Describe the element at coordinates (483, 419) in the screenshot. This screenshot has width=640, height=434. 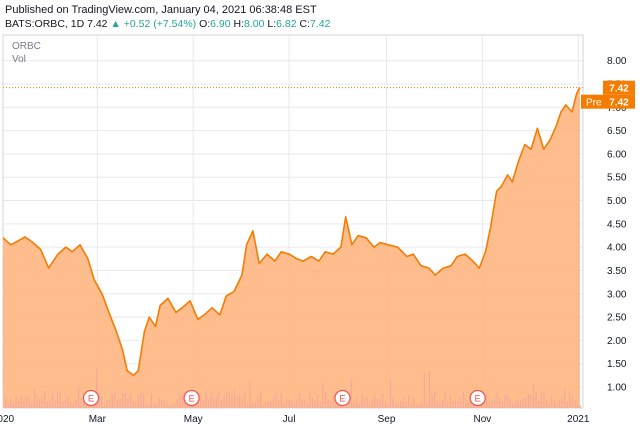
I see `x-tick-label-5: Nov` at that location.